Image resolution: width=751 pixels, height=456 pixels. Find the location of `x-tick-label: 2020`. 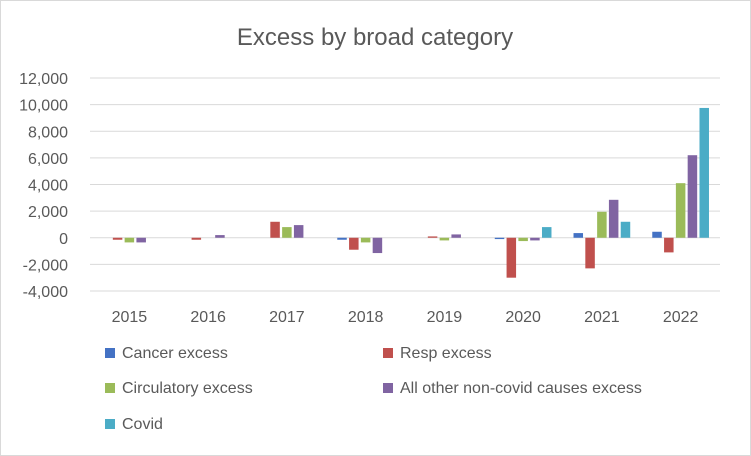

x-tick-label: 2020 is located at coordinates (523, 317).